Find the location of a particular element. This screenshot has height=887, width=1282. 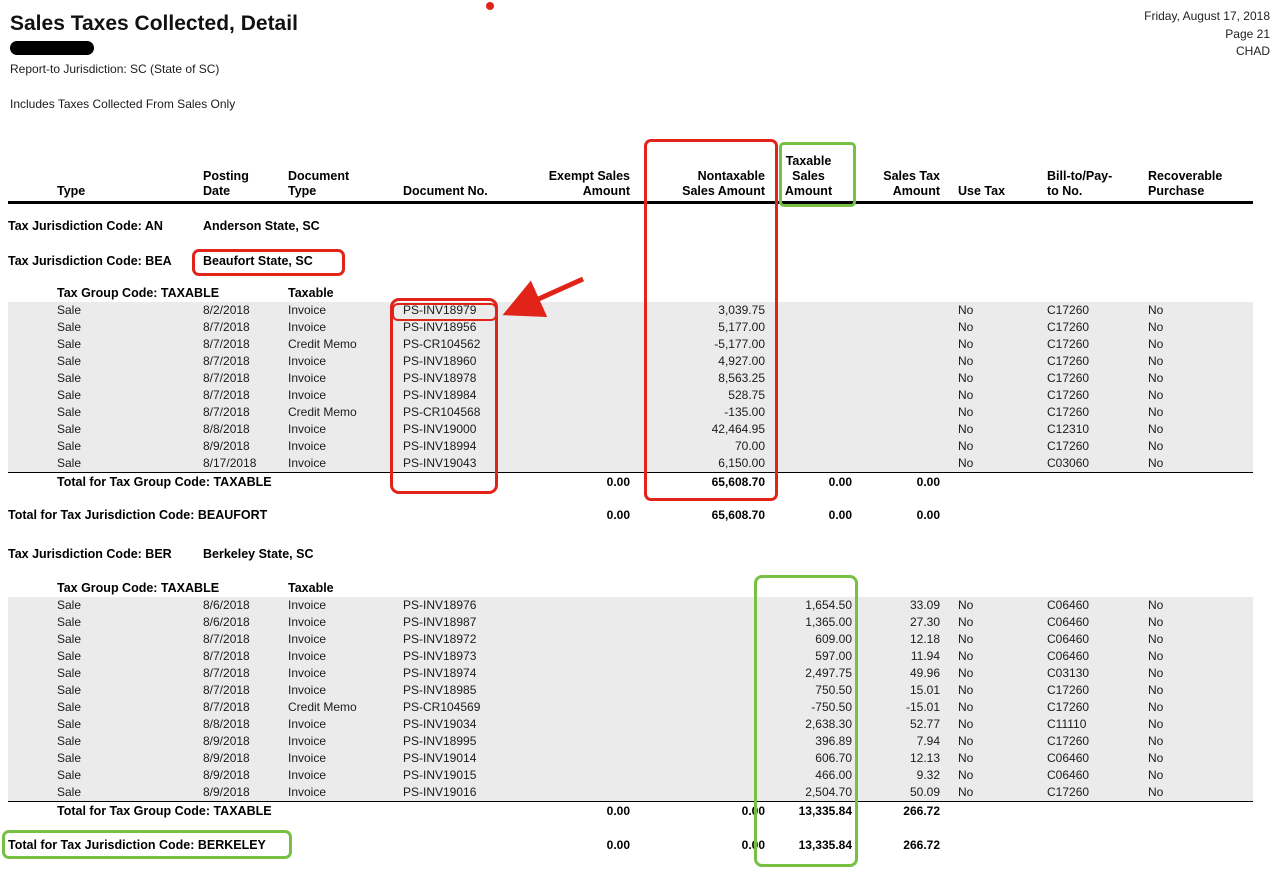

column-header-nontaxable_sales_amount: Nontaxable Sales Amount is located at coordinates (697, 184).